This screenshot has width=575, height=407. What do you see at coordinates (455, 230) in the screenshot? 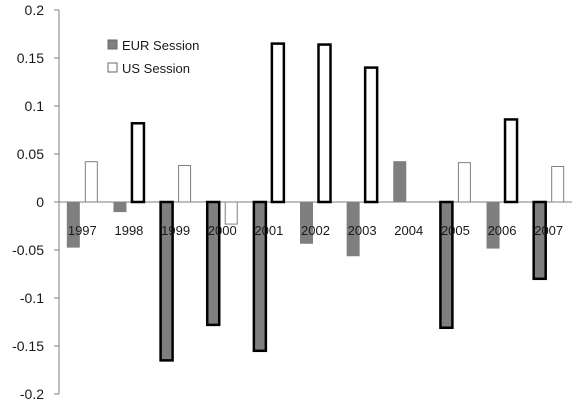
I see `x-tick-label: 2005` at bounding box center [455, 230].